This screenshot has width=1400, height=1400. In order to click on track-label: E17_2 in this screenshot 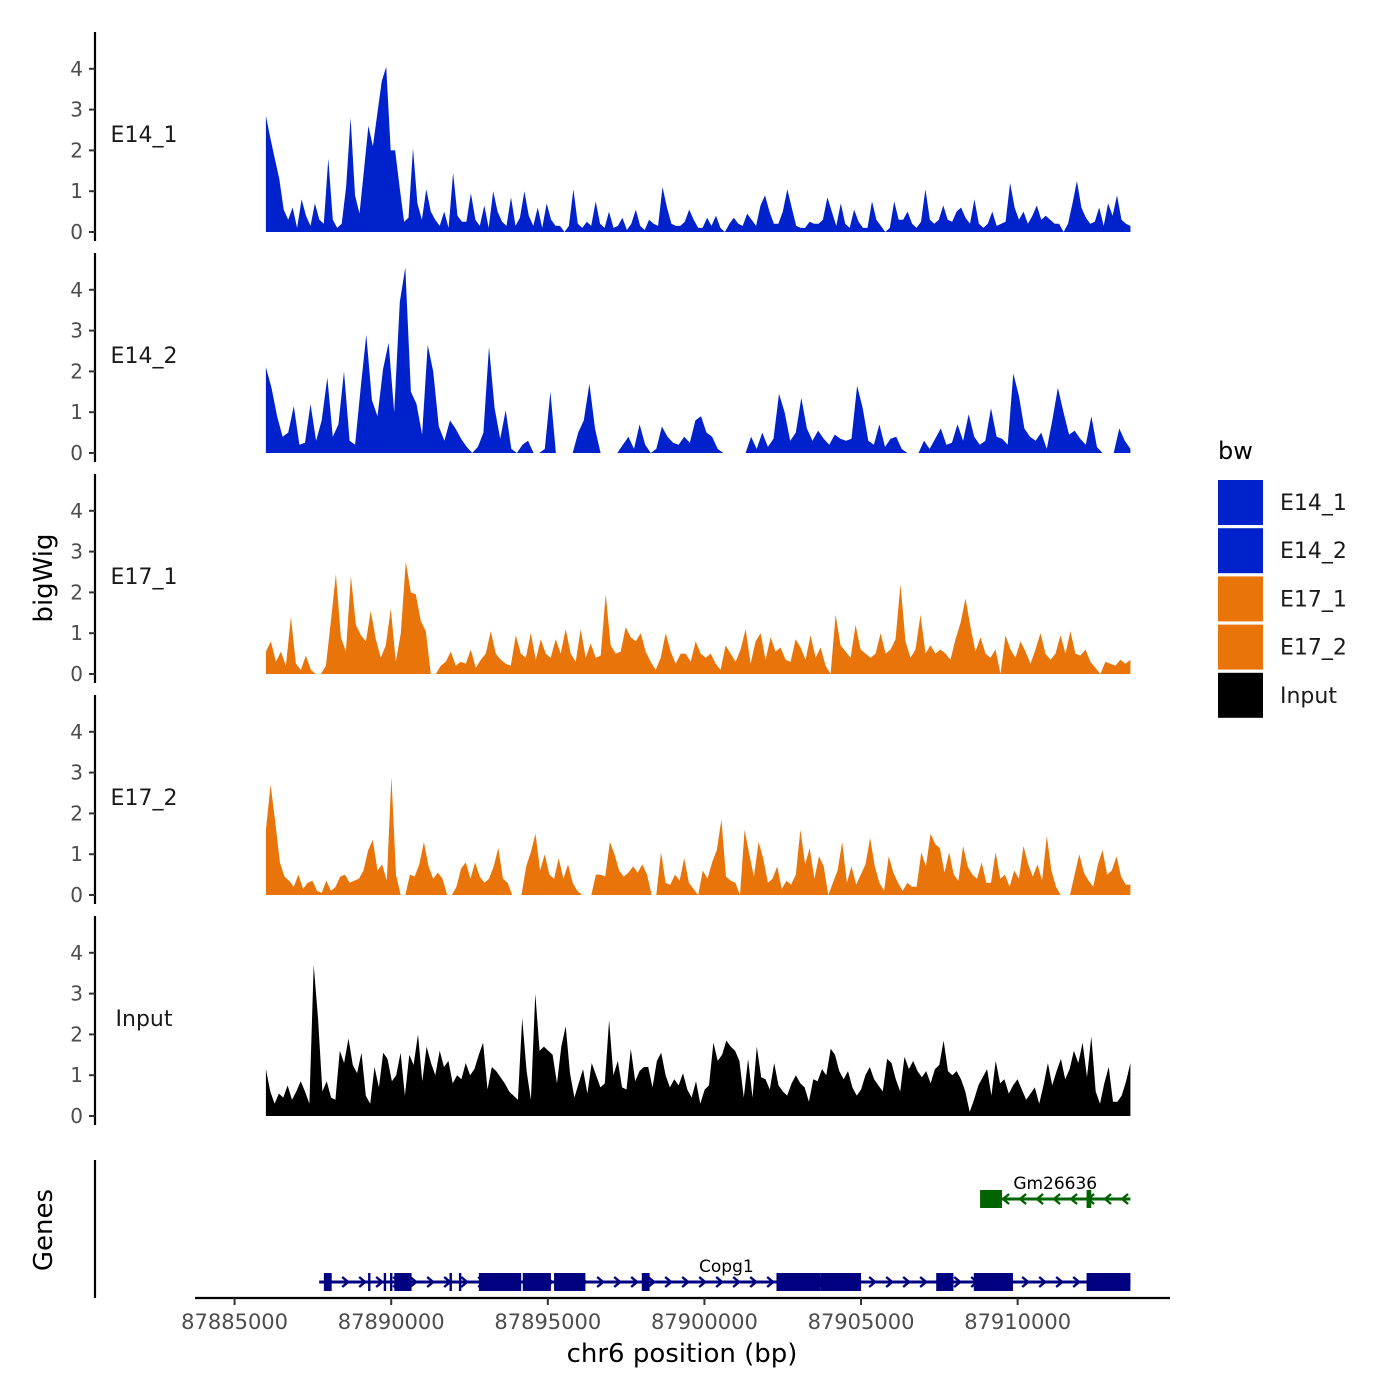, I will do `click(144, 798)`.